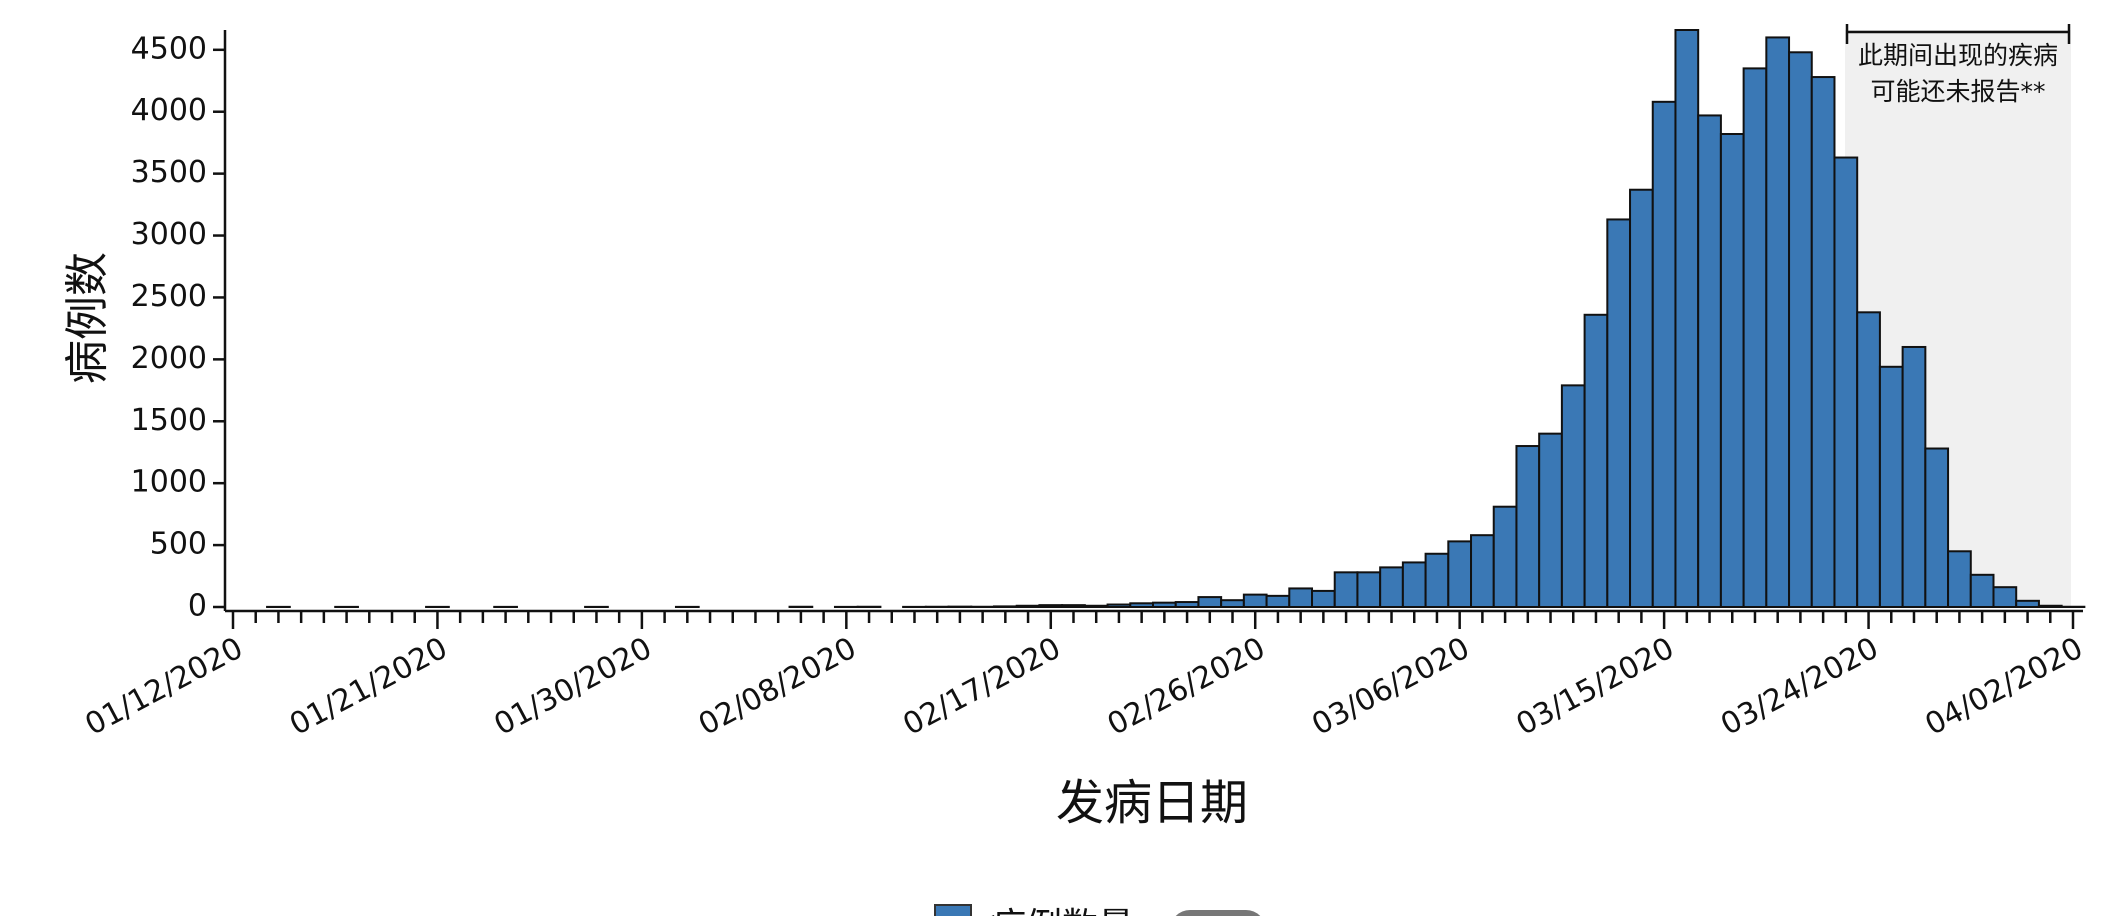 Image resolution: width=2114 pixels, height=916 pixels. I want to click on y-axis-title: 病例数, so click(87, 318).